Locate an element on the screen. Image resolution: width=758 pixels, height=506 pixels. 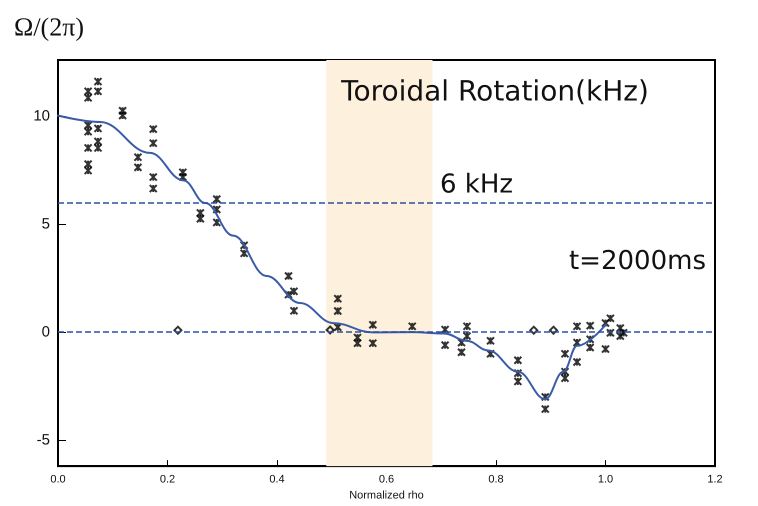
y-tick-label: 5 is located at coordinates (46, 224).